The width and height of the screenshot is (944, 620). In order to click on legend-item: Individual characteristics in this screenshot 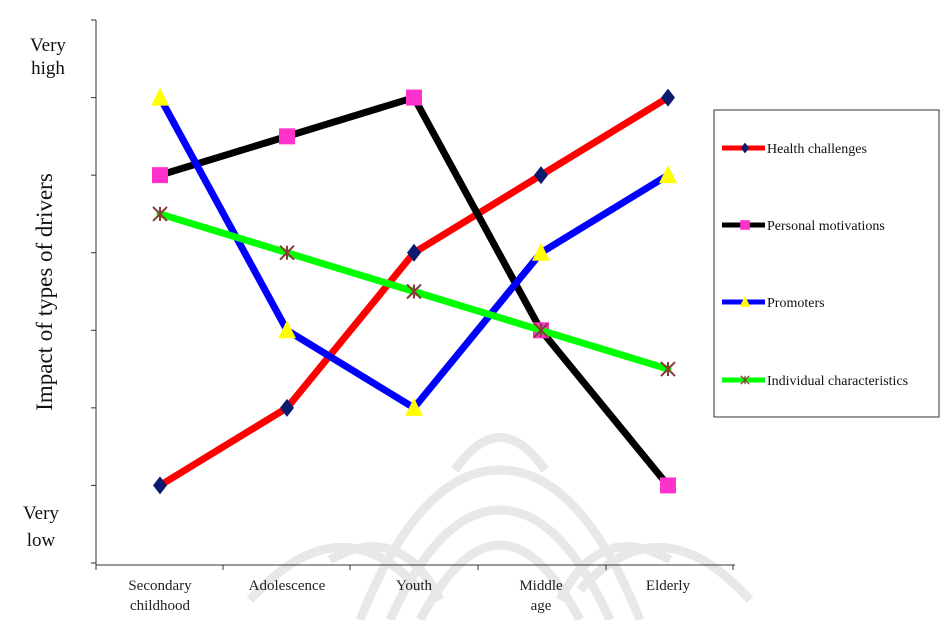, I will do `click(815, 381)`.